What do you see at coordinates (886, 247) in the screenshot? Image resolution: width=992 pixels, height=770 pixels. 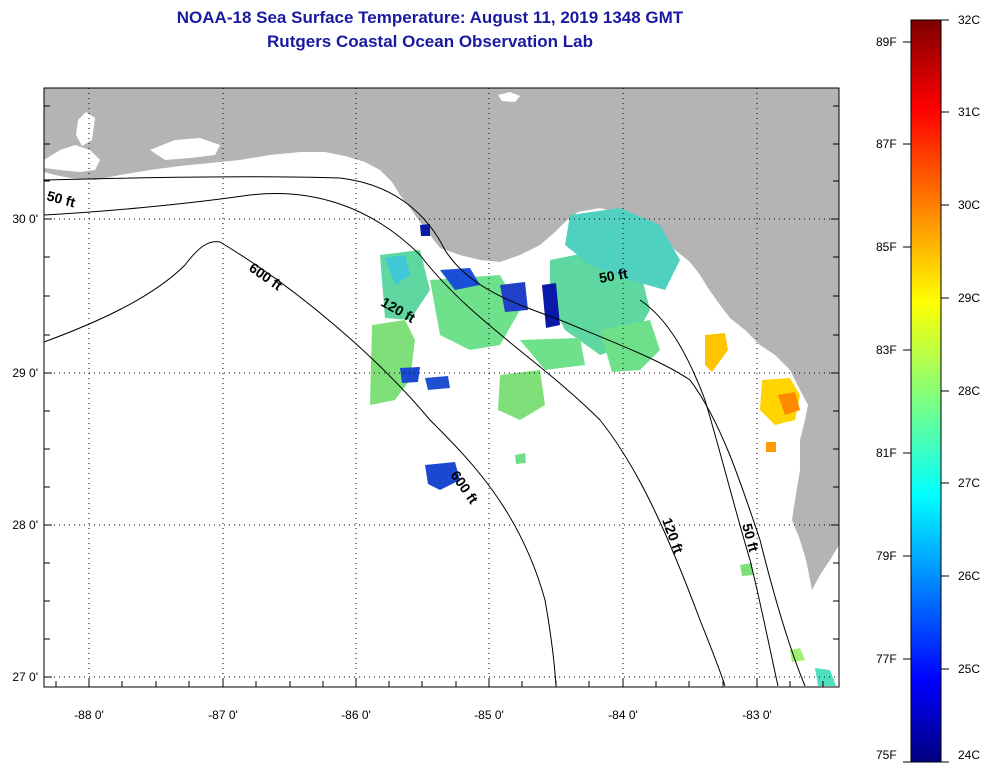 I see `colorbar-f-label: 85F` at bounding box center [886, 247].